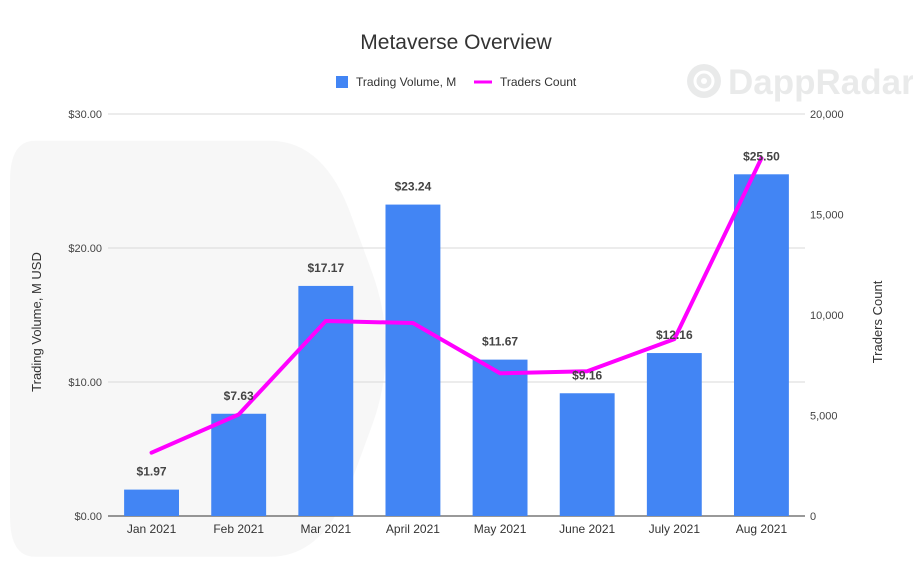 This screenshot has height=569, width=913. Describe the element at coordinates (85, 383) in the screenshot. I see `y-left-tick-label: $10.00` at that location.